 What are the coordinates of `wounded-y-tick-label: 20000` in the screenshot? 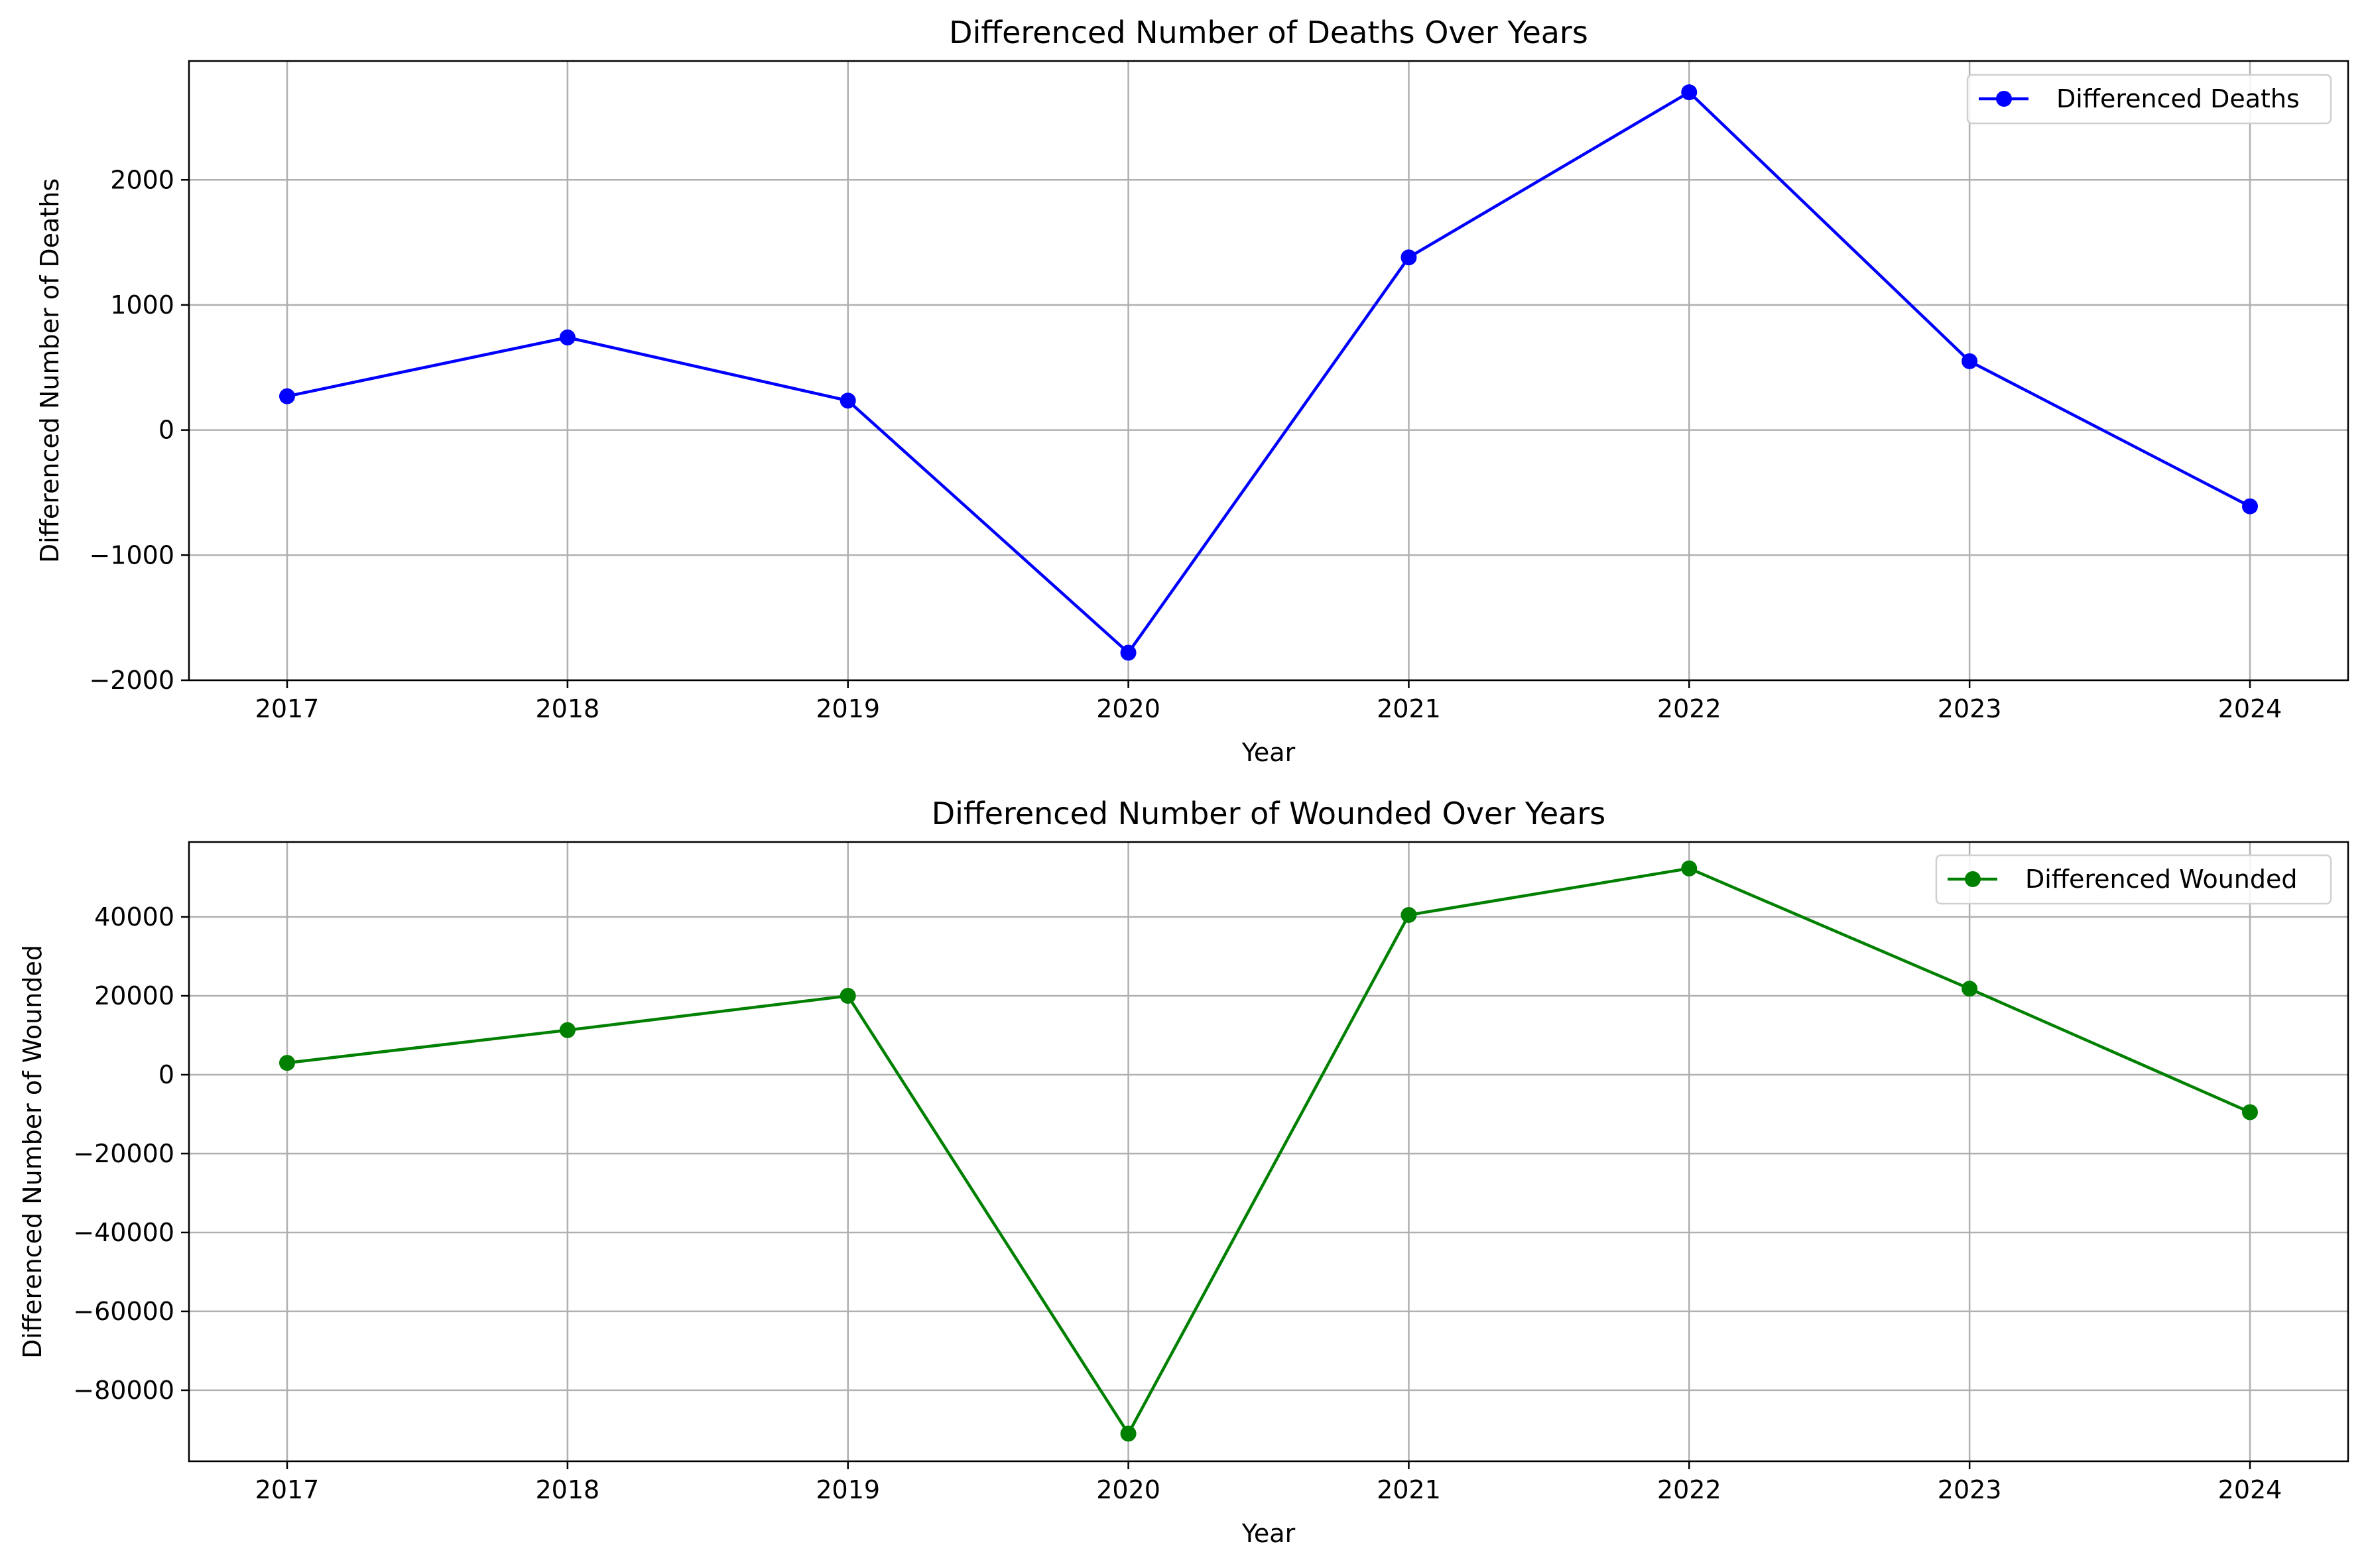 It's located at (134, 995).